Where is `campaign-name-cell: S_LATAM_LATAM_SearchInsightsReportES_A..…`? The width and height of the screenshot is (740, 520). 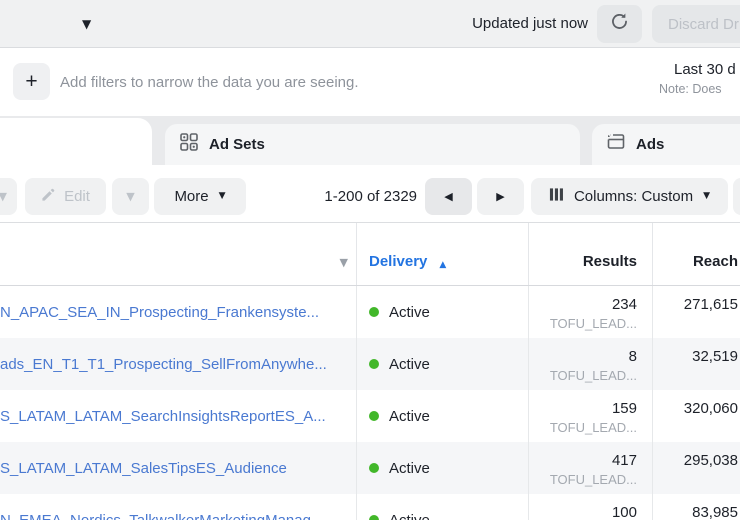
campaign-name-cell: S_LATAM_LATAM_SearchInsightsReportES_A..… is located at coordinates (178, 416).